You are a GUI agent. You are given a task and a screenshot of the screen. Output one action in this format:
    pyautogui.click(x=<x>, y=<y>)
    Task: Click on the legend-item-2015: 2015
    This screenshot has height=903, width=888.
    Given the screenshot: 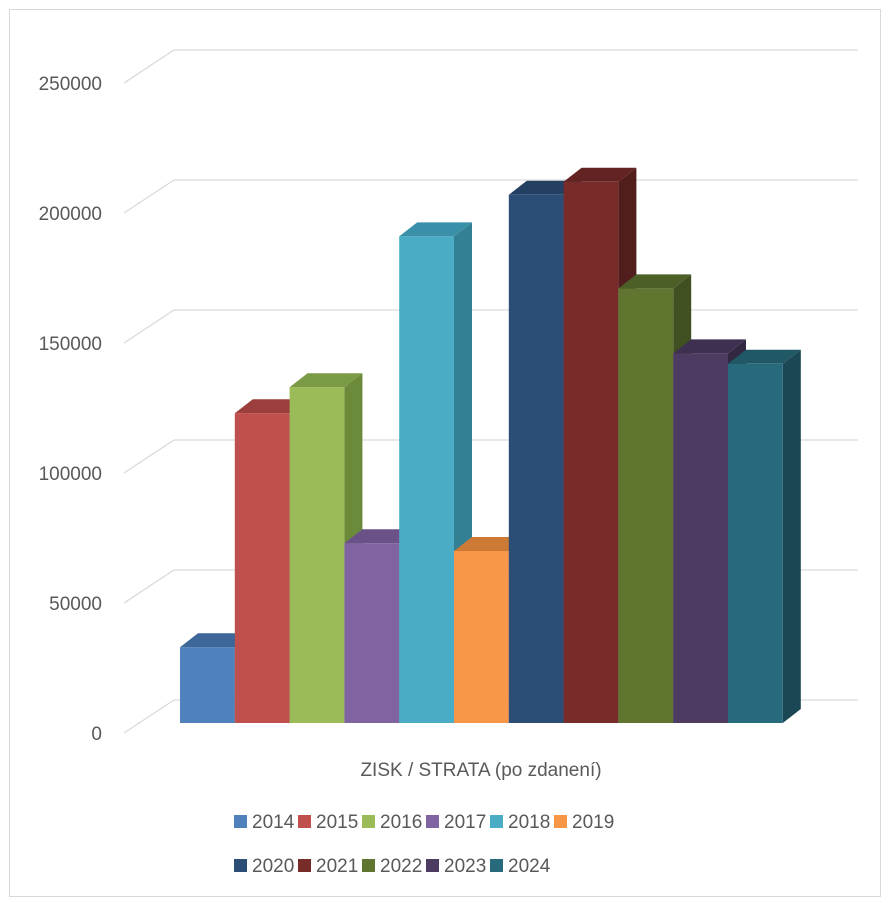 What is the action you would take?
    pyautogui.click(x=328, y=822)
    